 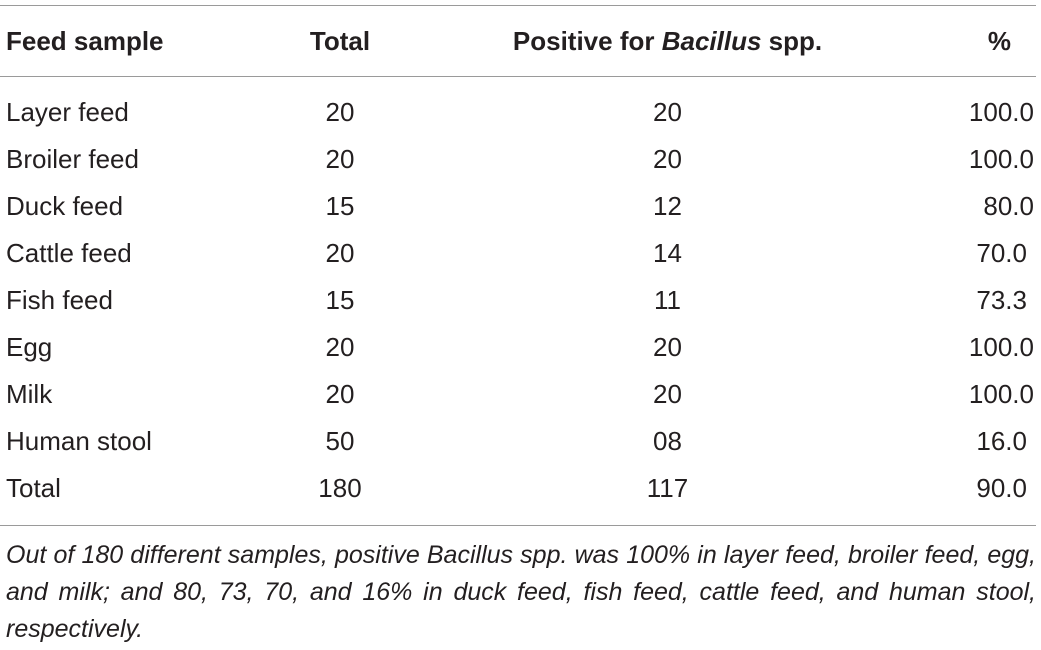 What do you see at coordinates (69, 253) in the screenshot?
I see `cell-feed-sample: Cattle feed` at bounding box center [69, 253].